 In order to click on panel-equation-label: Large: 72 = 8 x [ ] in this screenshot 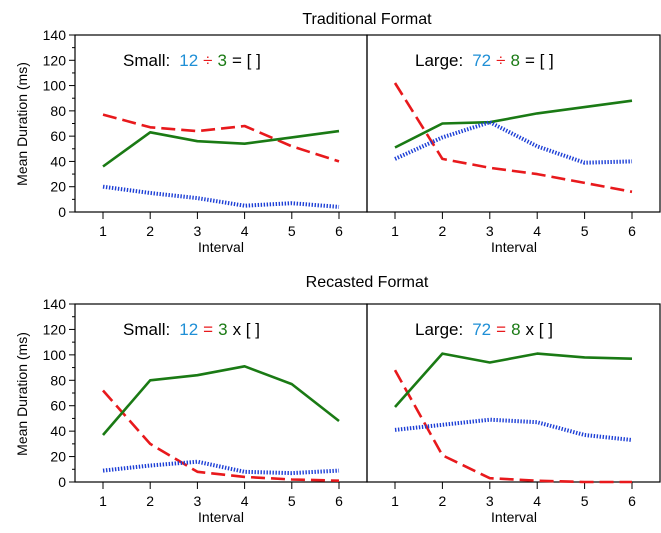, I will do `click(484, 329)`.